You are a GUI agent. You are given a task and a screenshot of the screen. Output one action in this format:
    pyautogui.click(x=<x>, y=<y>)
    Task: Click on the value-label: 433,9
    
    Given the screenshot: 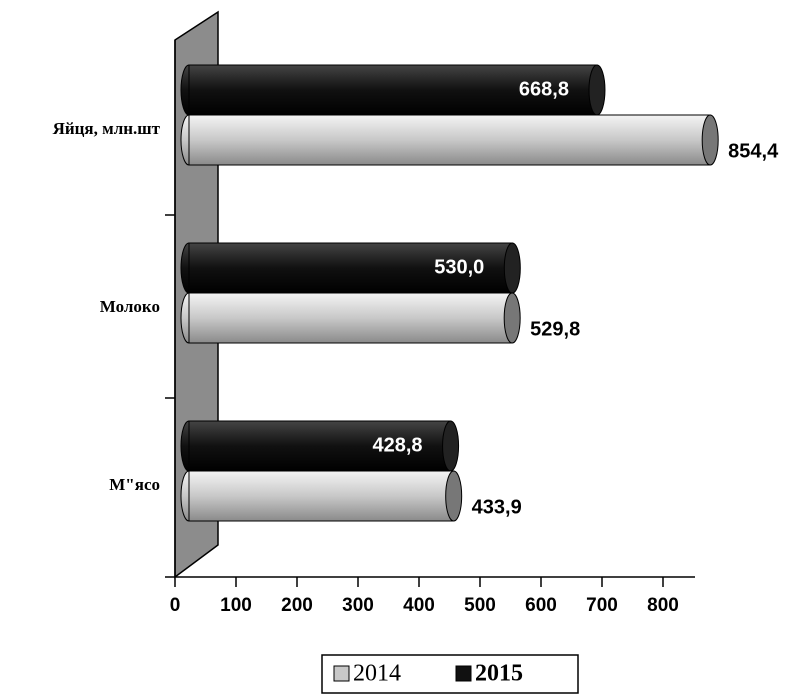 What is the action you would take?
    pyautogui.click(x=497, y=507)
    